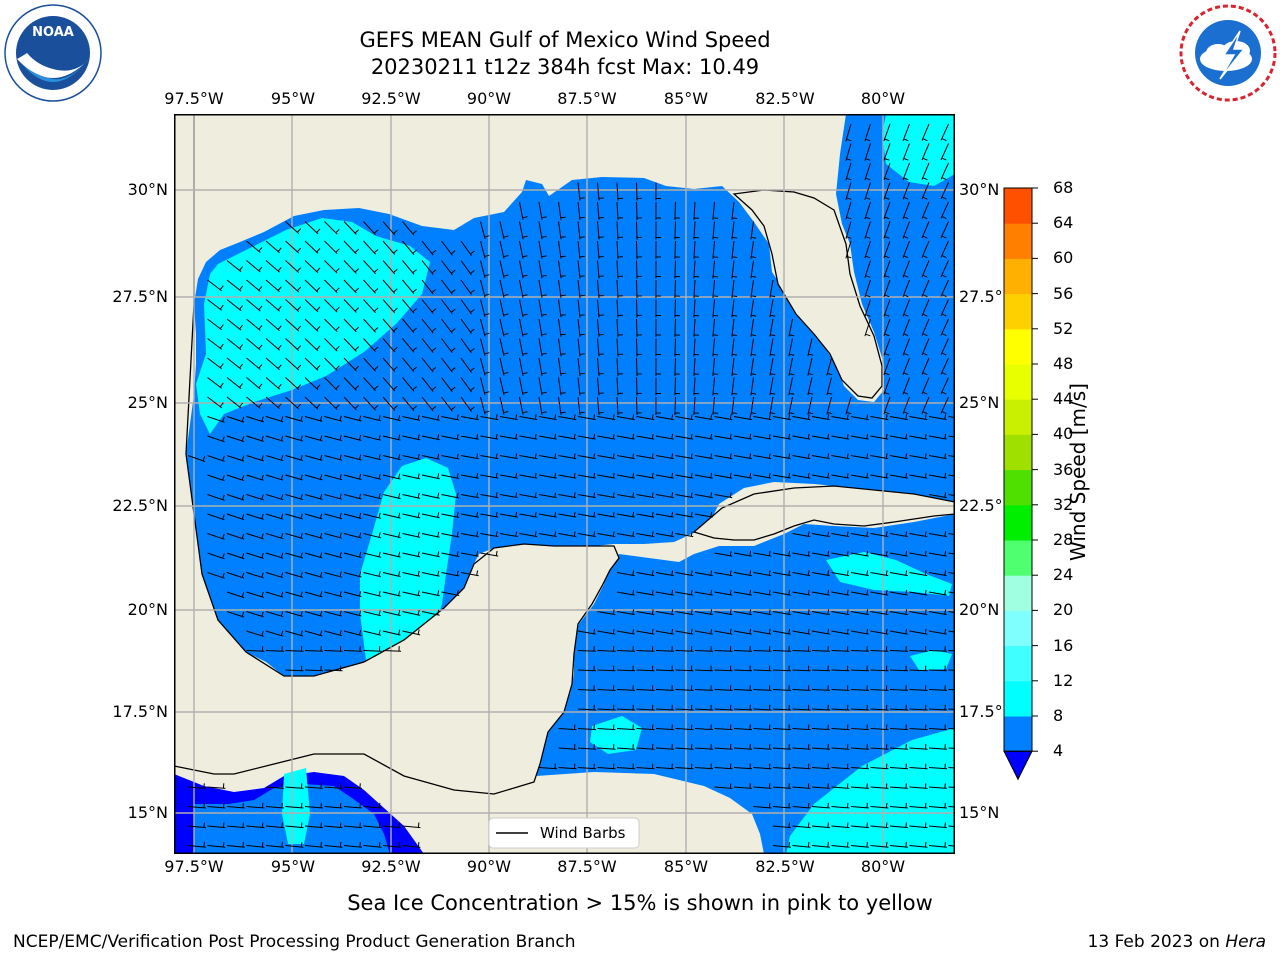 Image resolution: width=1280 pixels, height=960 pixels. What do you see at coordinates (979, 189) in the screenshot?
I see `lat-tick-right-0: 30°N` at bounding box center [979, 189].